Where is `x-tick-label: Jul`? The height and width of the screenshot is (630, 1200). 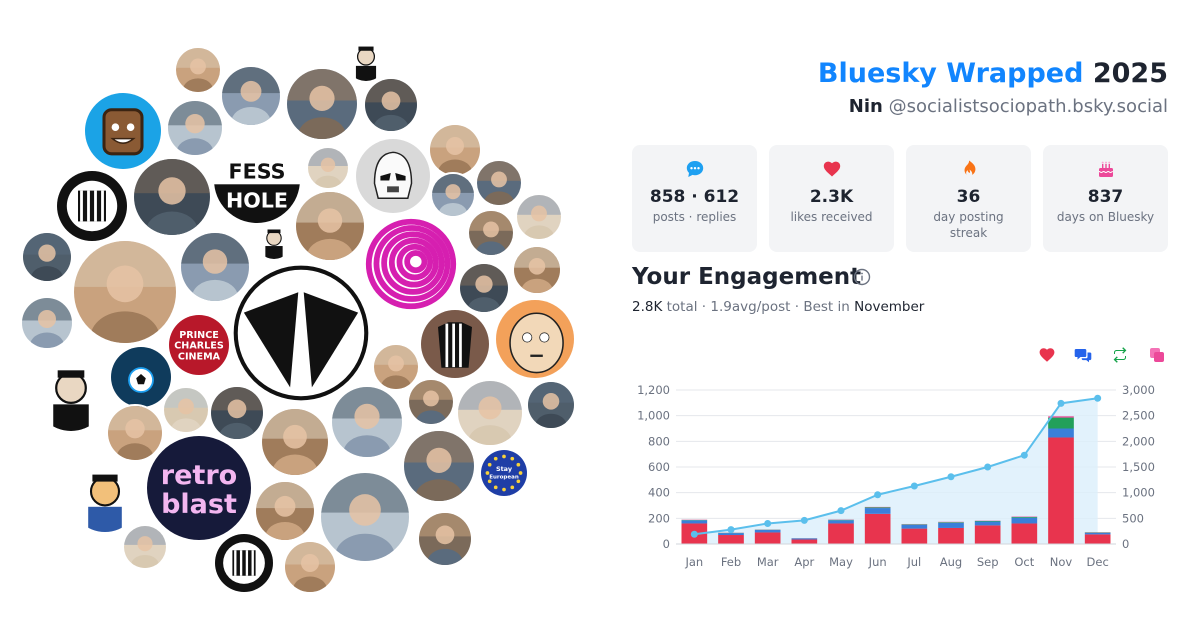 x-tick-label: Jul is located at coordinates (913, 562).